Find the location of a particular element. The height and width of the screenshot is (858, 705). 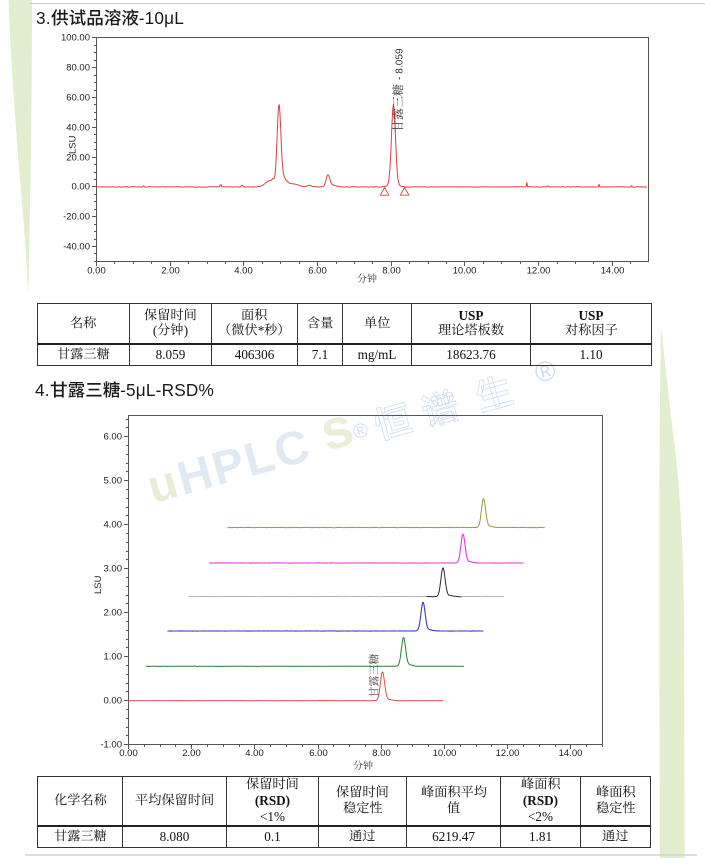

svg-text: 1.00 is located at coordinates (113, 657).